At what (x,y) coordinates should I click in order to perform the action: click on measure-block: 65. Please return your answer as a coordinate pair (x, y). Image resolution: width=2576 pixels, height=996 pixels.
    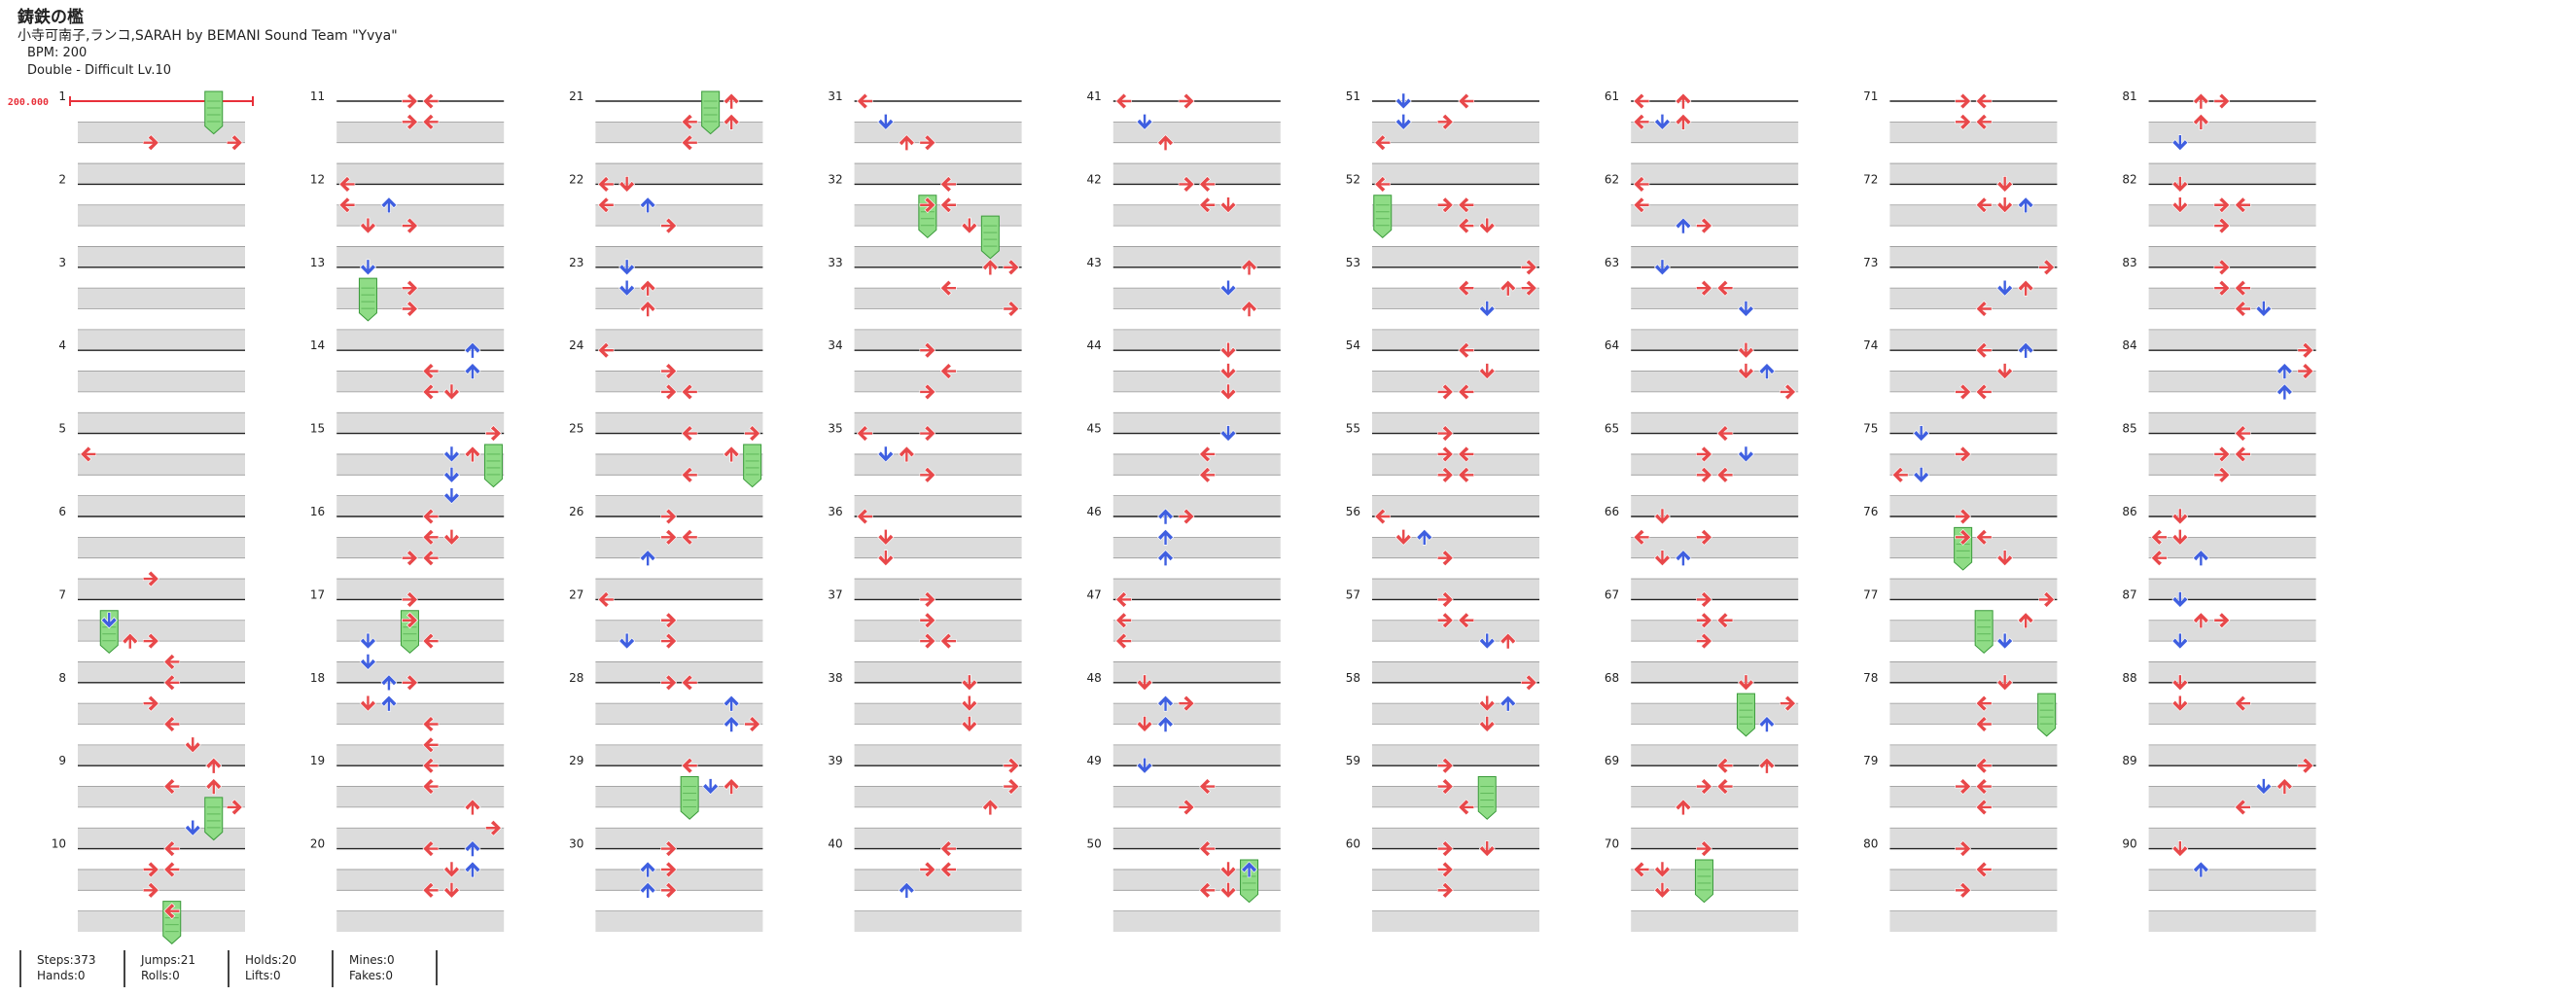
    Looking at the image, I should click on (1702, 469).